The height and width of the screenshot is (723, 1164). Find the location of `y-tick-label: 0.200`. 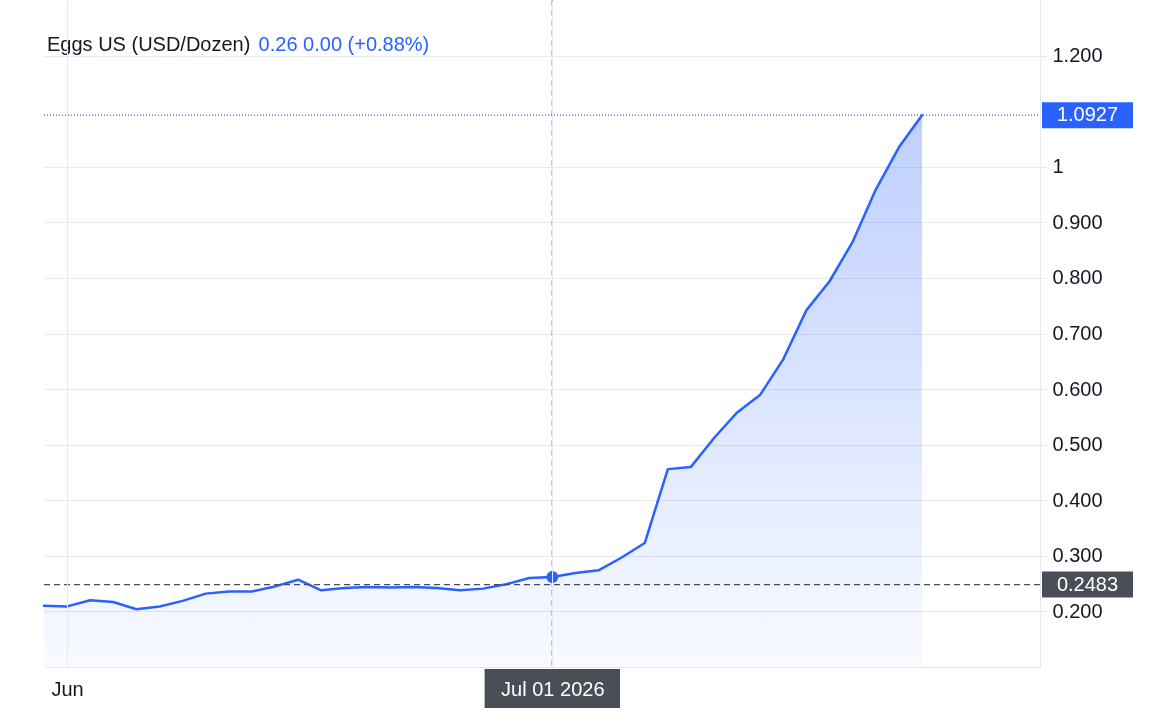

y-tick-label: 0.200 is located at coordinates (1077, 610).